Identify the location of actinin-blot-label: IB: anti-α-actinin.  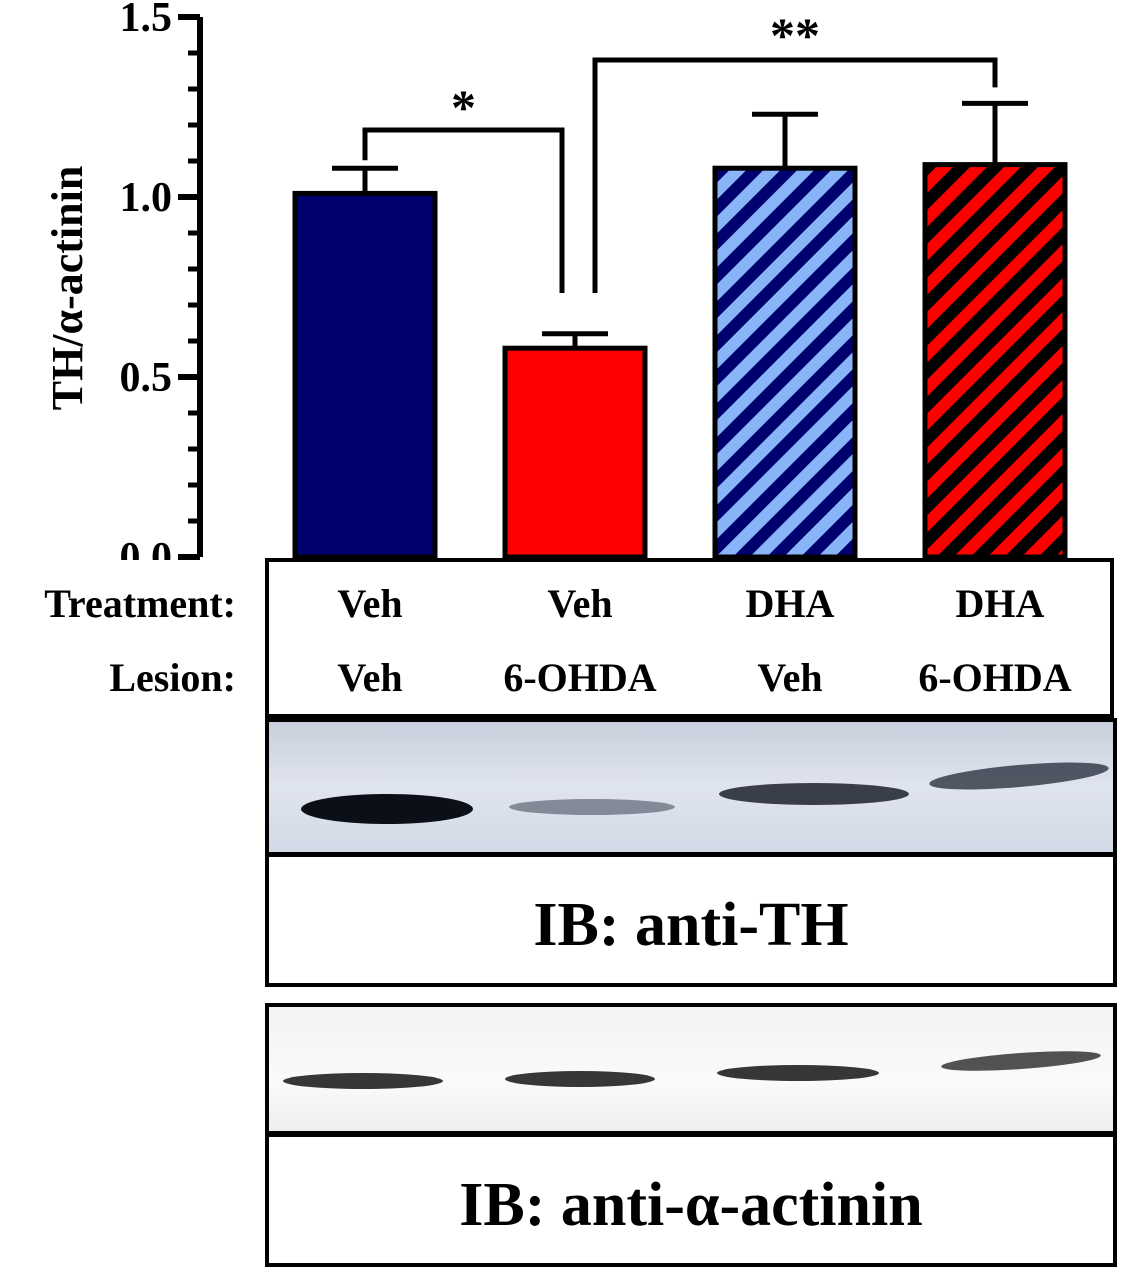
(691, 1205).